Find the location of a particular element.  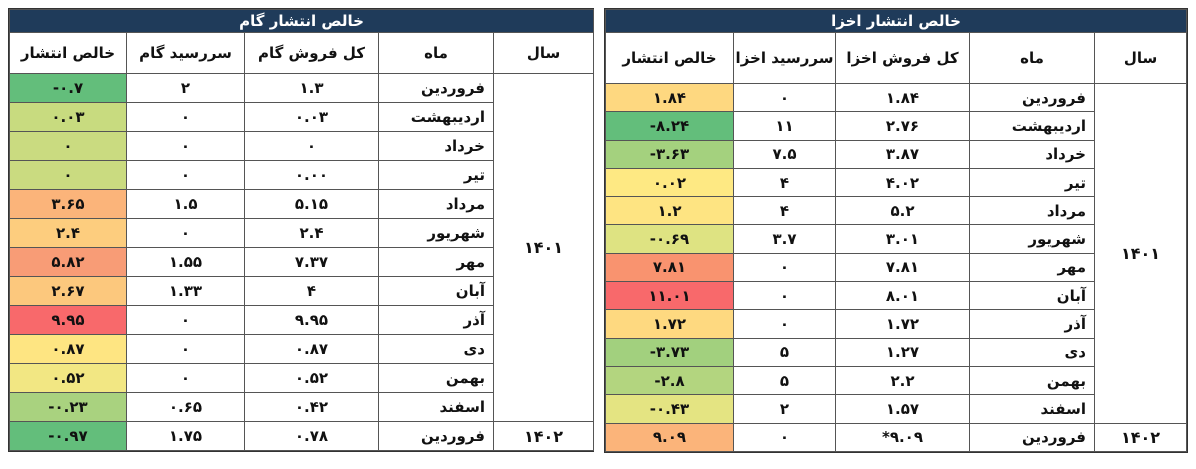

total-sales-cell: ۱.۷۲ is located at coordinates (902, 324).